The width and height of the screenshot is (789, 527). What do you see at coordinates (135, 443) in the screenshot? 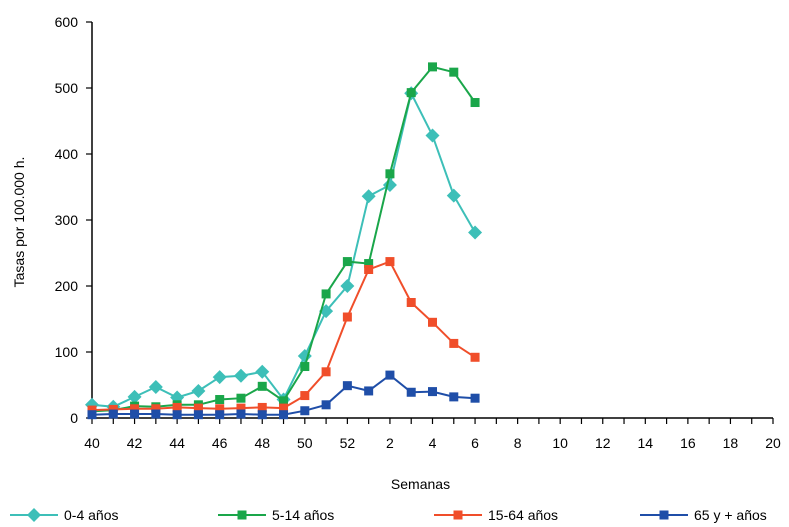
I see `x-tick-label: 42` at bounding box center [135, 443].